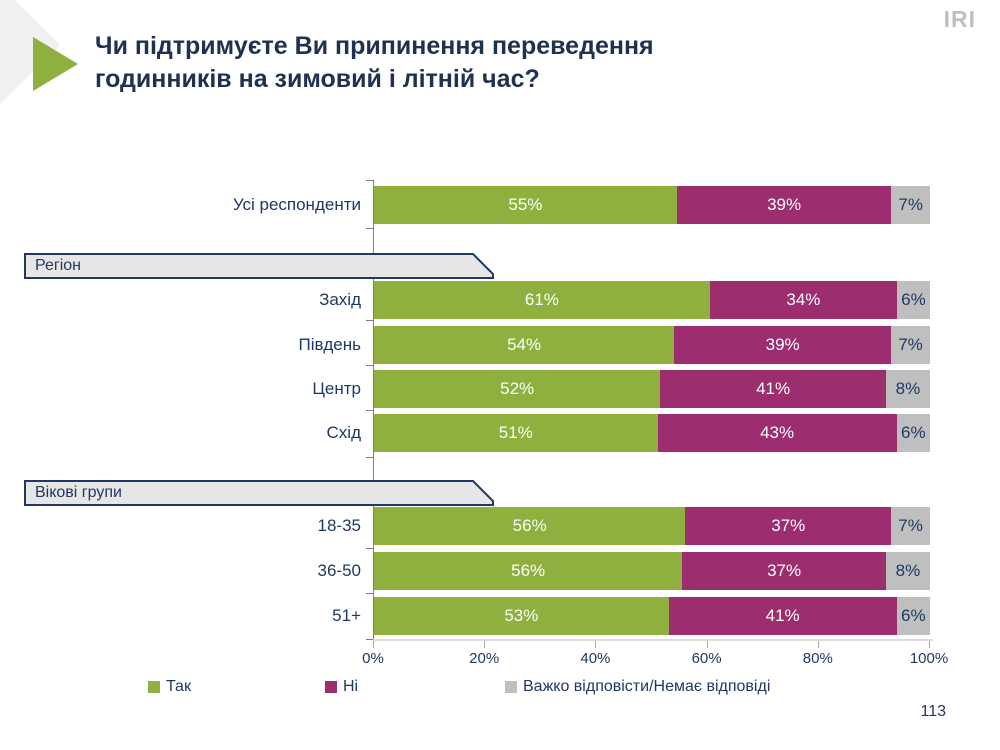  Describe the element at coordinates (524, 345) in the screenshot. I see `bar-segment: 54%` at that location.